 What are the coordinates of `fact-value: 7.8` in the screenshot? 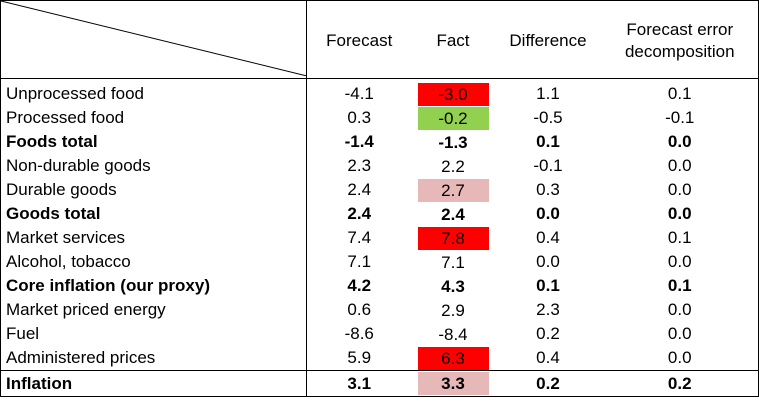 It's located at (453, 238).